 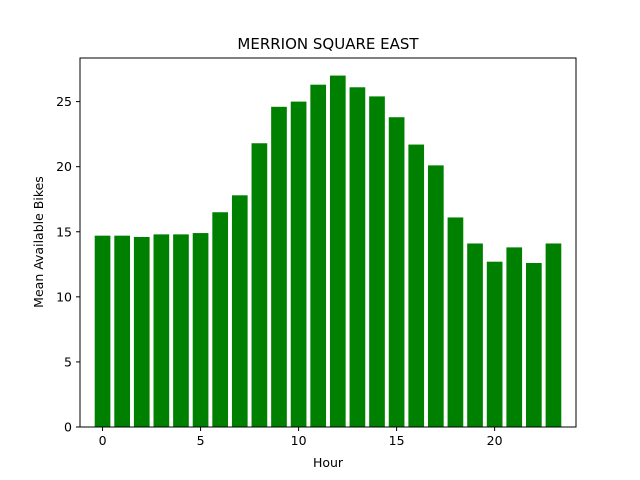 I want to click on y-tick-label: 15, so click(x=64, y=231).